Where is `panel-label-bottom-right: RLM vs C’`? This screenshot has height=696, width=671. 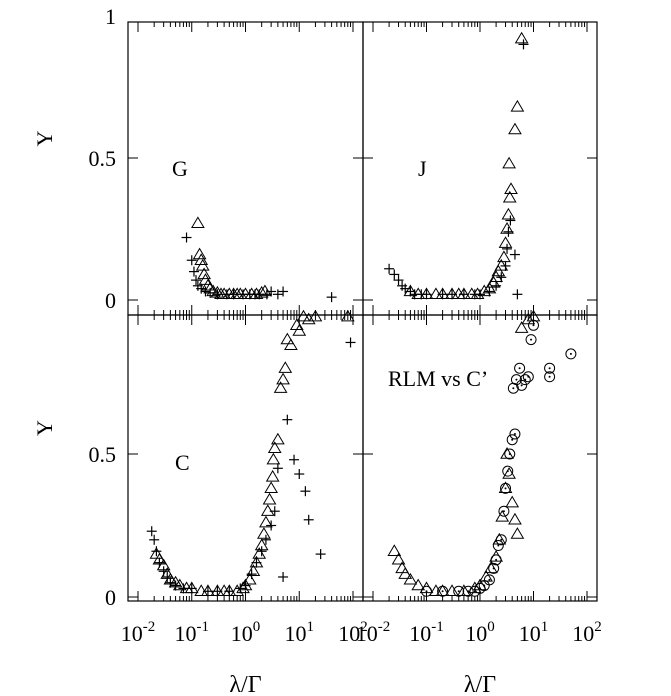 panel-label-bottom-right: RLM vs C’ is located at coordinates (438, 378).